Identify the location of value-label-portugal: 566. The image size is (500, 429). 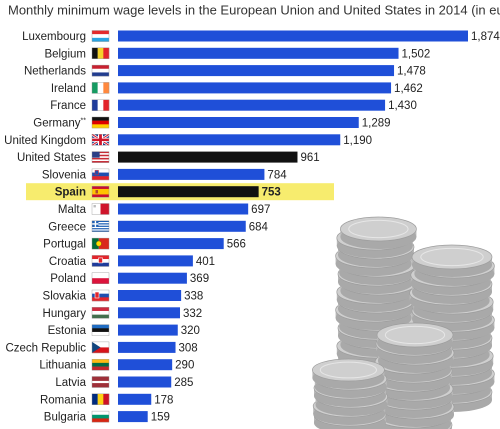
(236, 245).